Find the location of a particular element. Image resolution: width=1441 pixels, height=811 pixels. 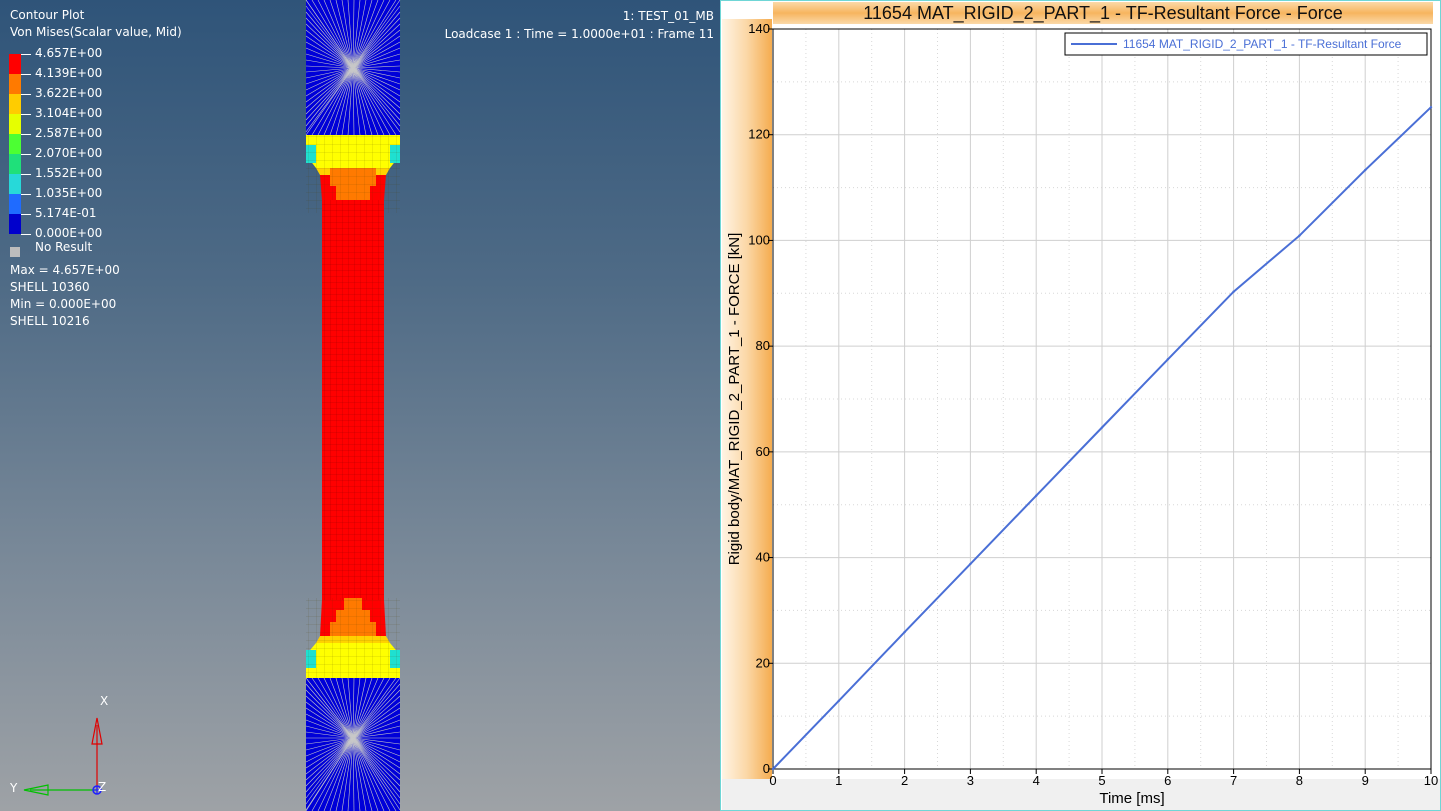

y-tick-label: 0 is located at coordinates (766, 768).